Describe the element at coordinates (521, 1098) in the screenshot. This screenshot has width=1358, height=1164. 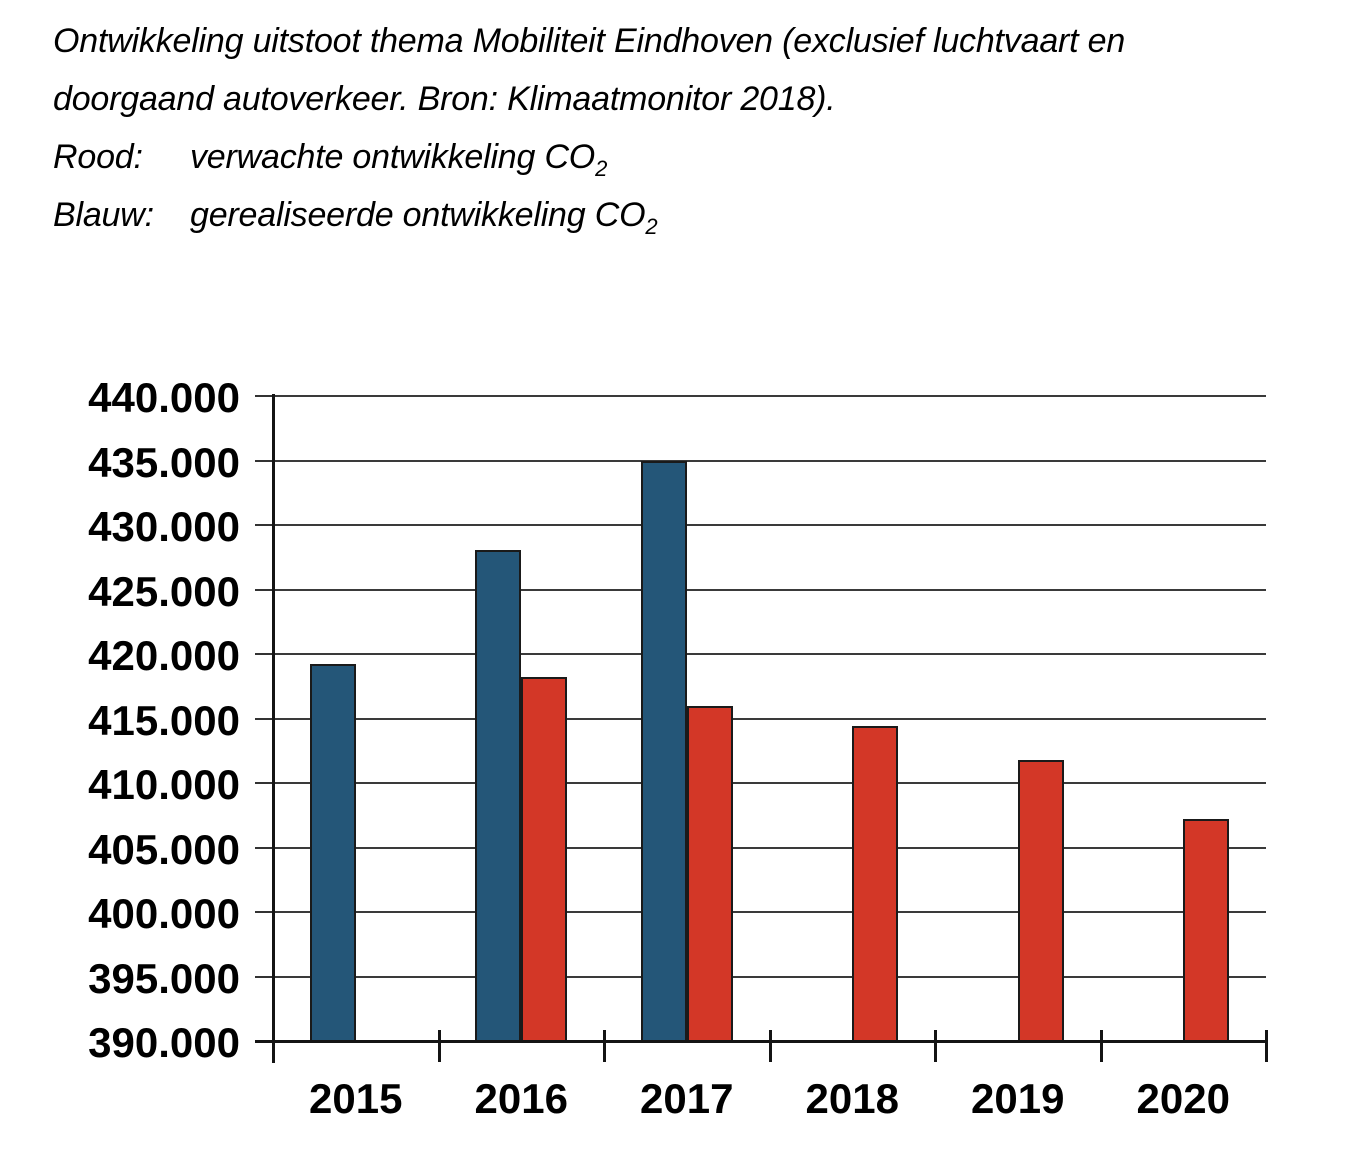
I see `x-axis-label: 2016` at that location.